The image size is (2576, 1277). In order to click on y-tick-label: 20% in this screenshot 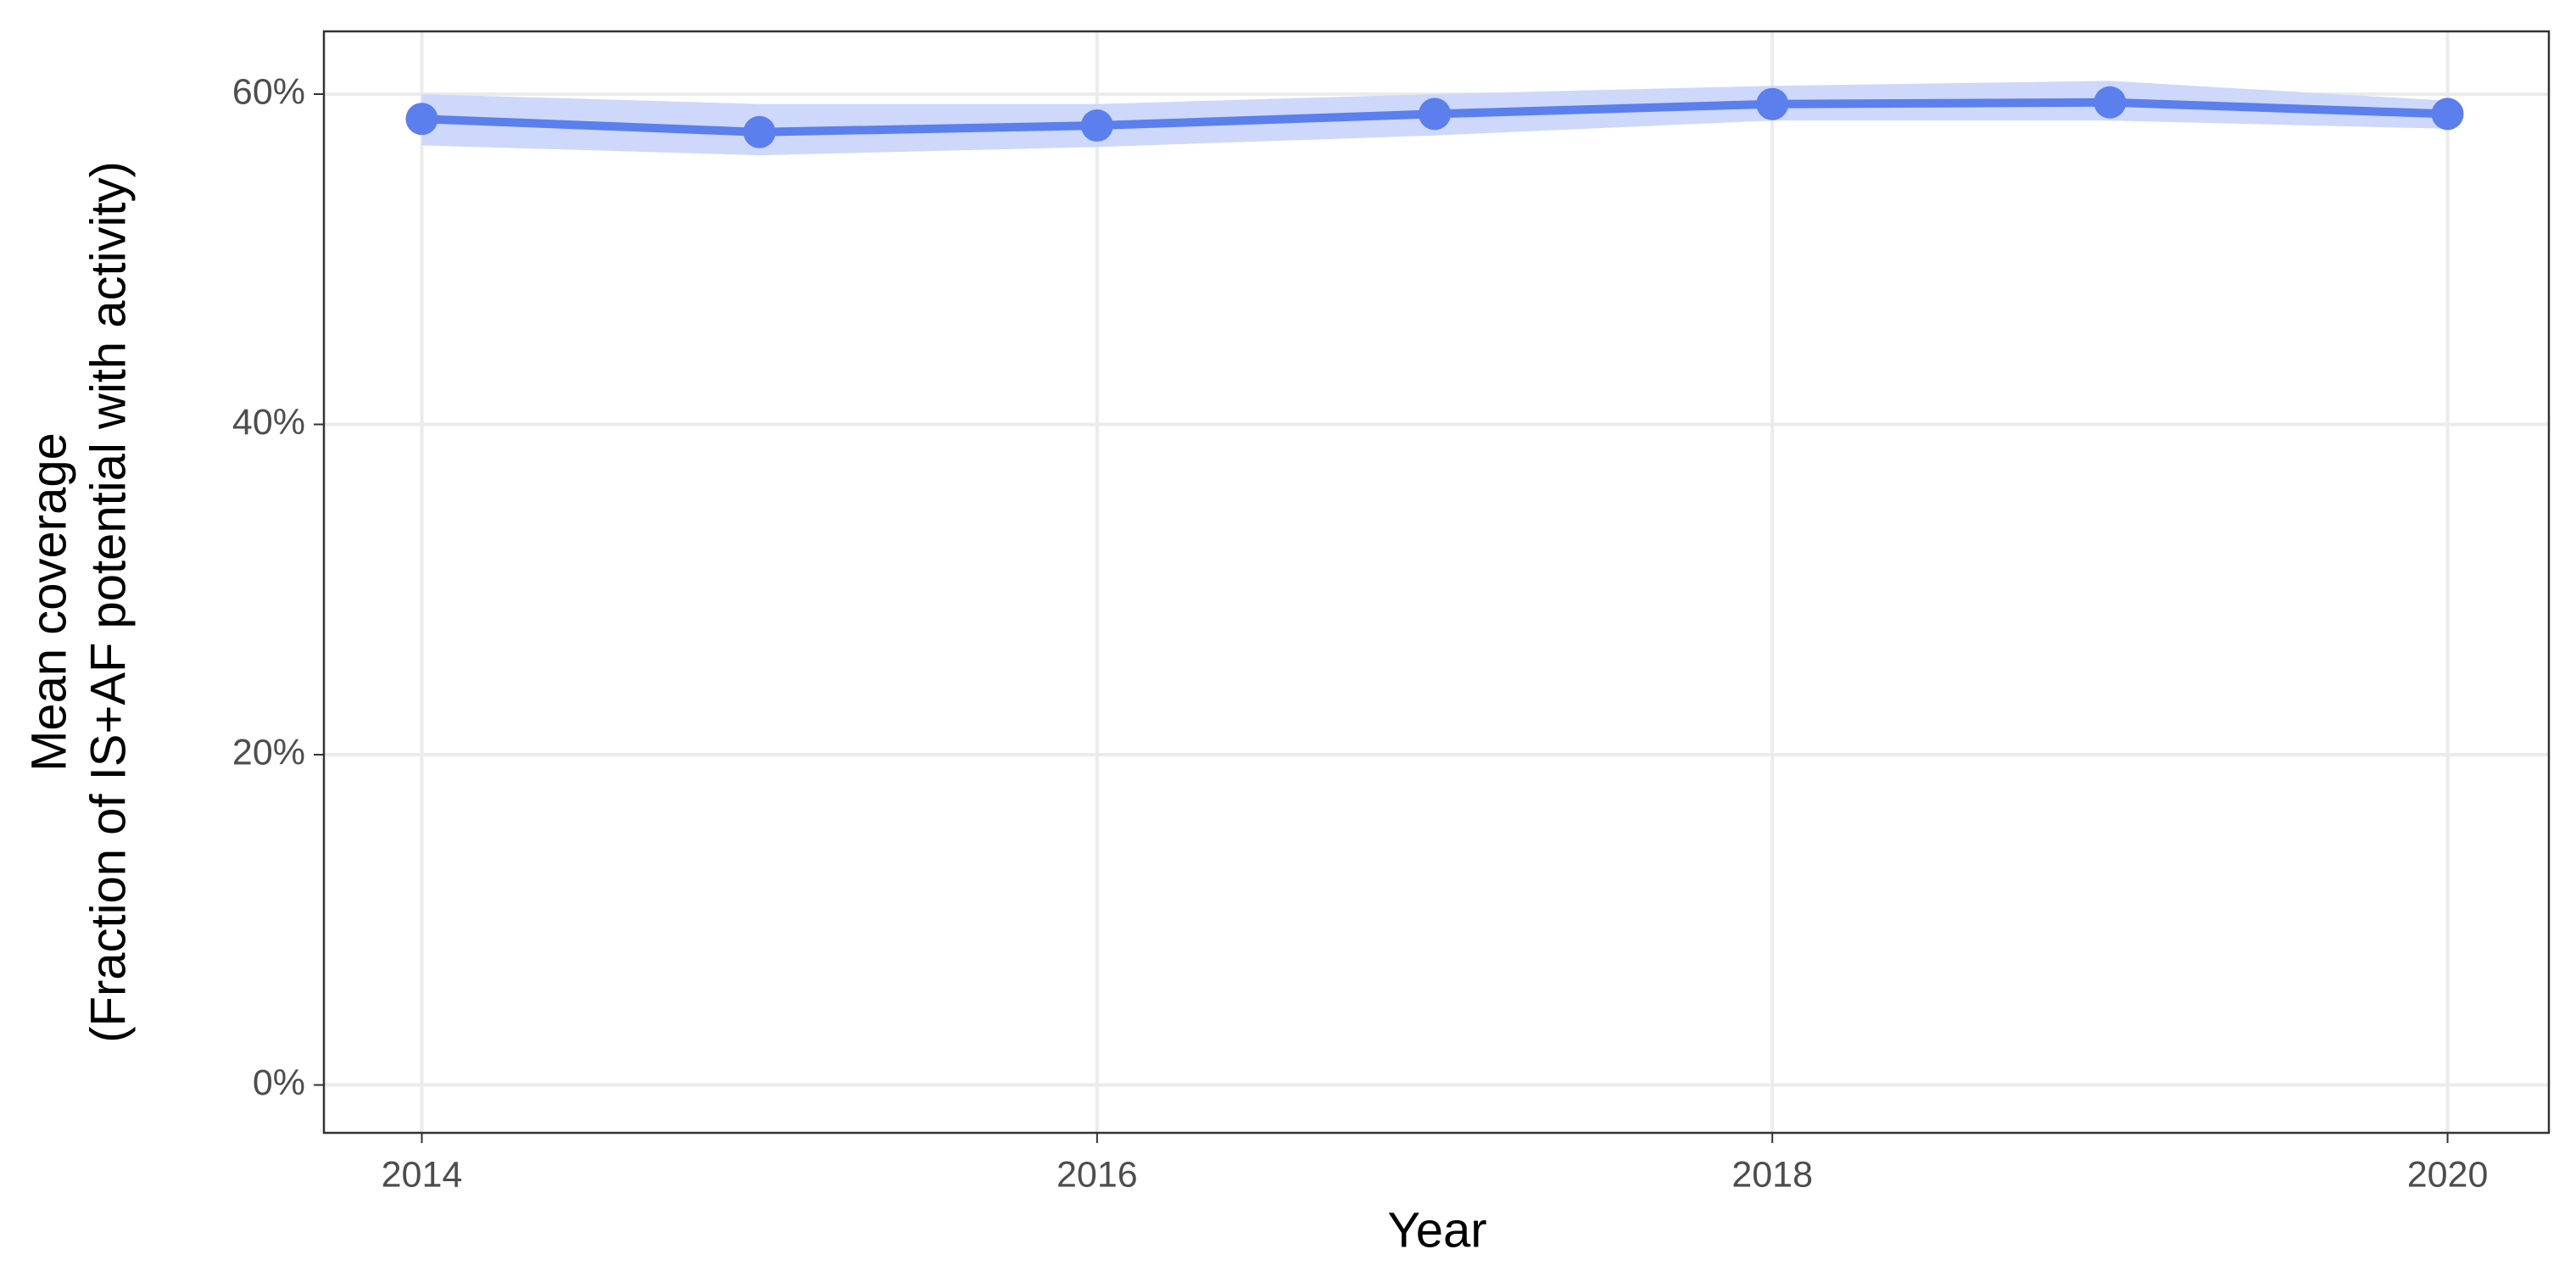, I will do `click(268, 752)`.